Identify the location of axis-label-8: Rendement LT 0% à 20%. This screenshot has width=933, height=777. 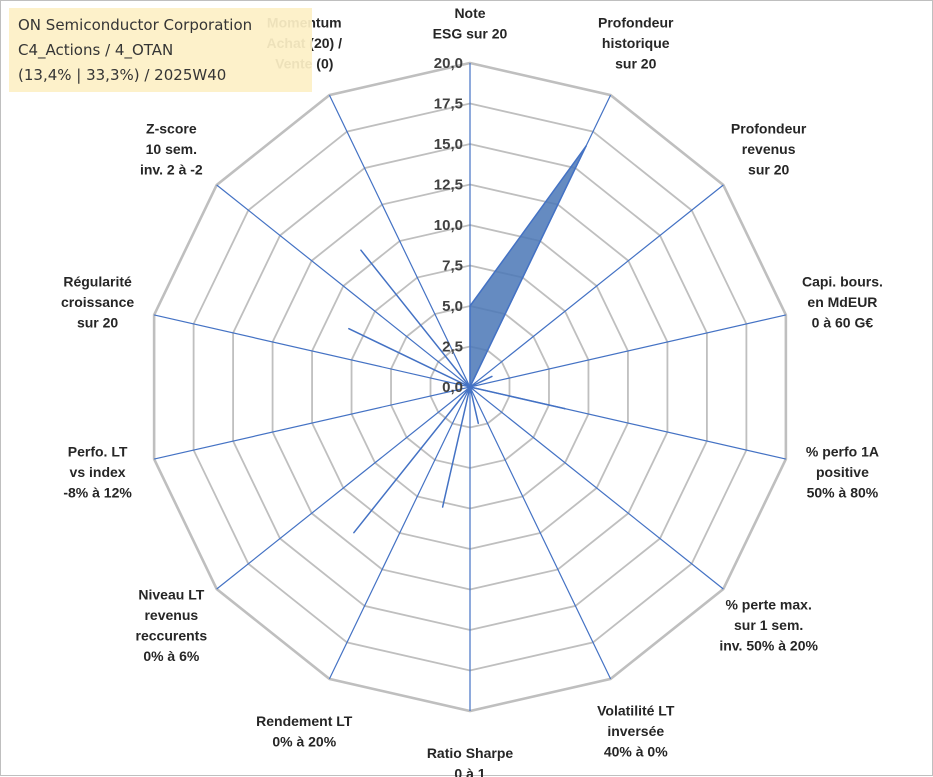
(304, 731).